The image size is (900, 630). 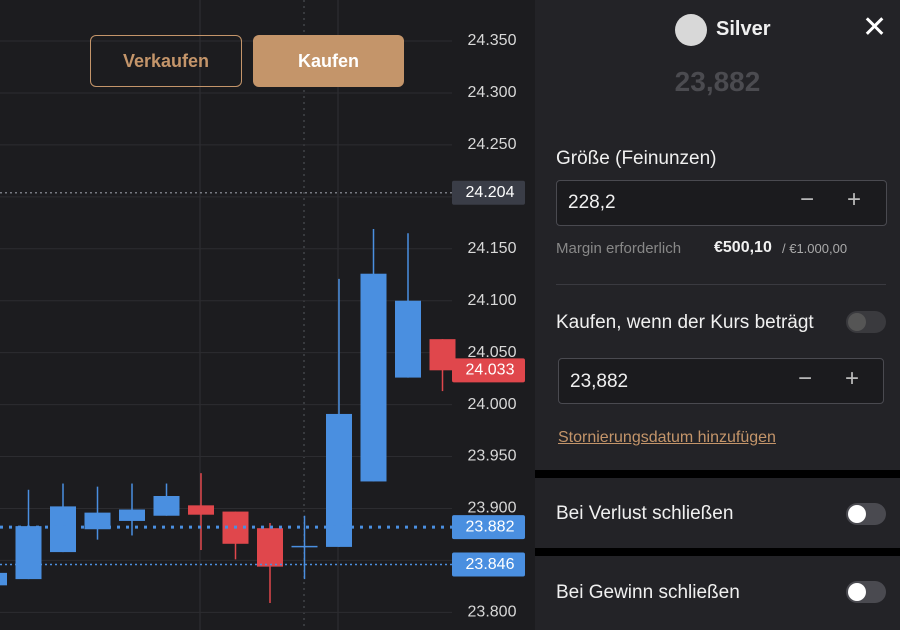 I want to click on limit-label: Kaufen, wenn der Kurs beträgt, so click(x=685, y=322).